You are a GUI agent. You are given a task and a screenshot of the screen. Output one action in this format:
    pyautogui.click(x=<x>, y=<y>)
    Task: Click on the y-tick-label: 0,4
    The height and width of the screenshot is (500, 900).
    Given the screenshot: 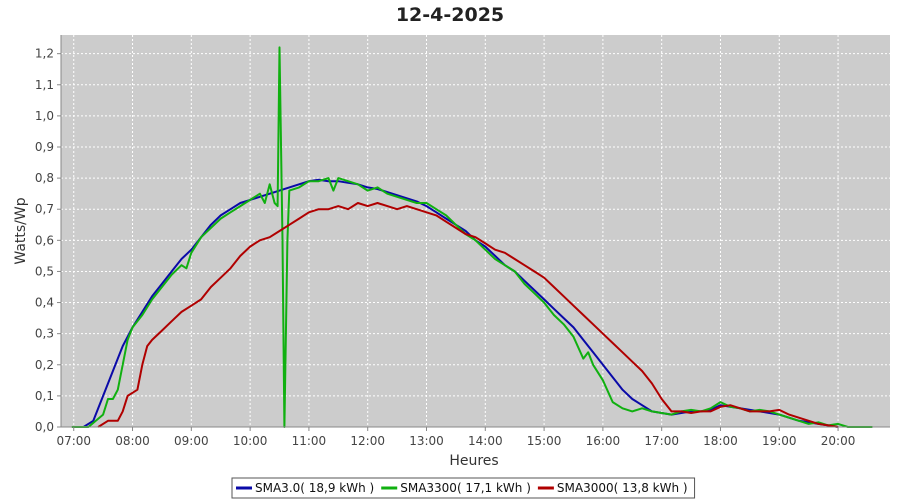 What is the action you would take?
    pyautogui.click(x=44, y=303)
    